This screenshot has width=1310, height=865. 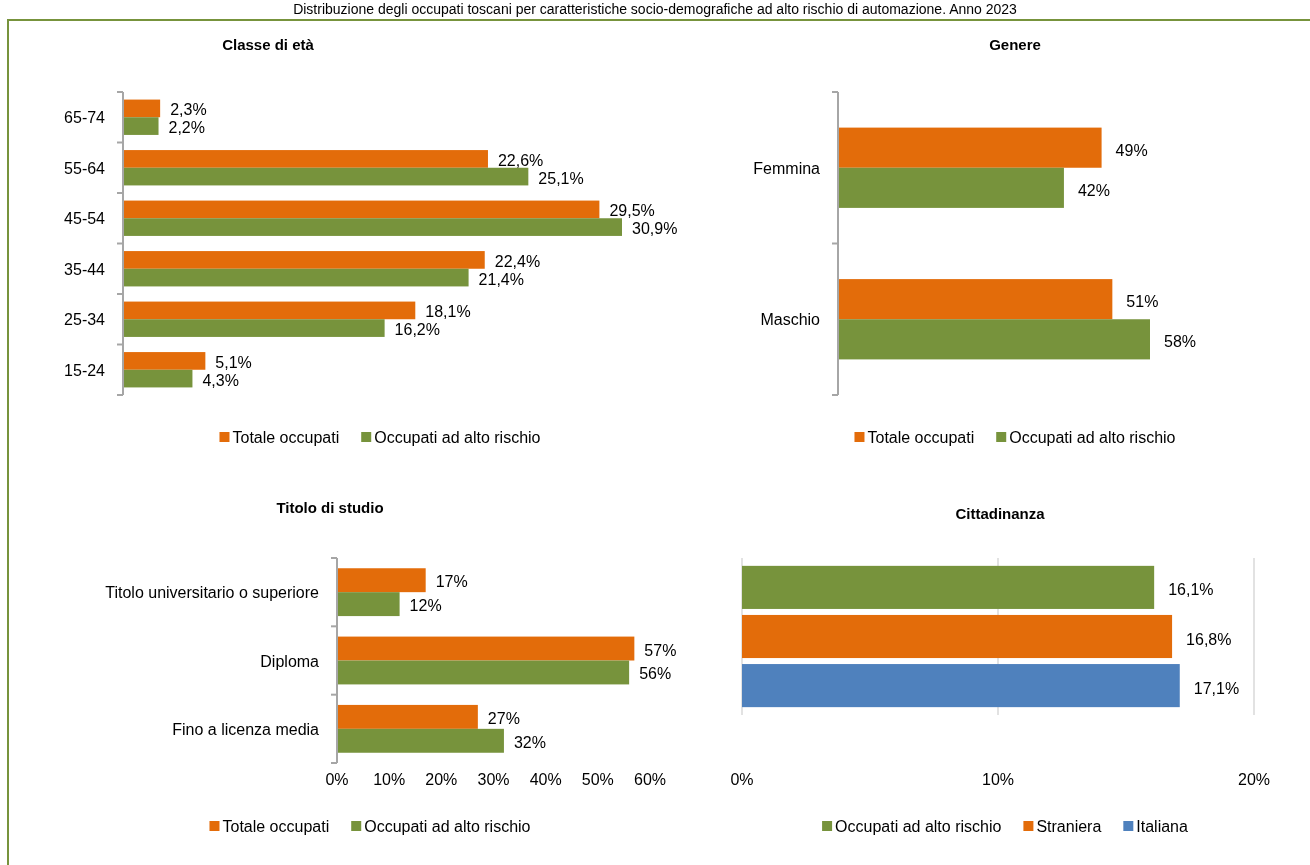 What do you see at coordinates (220, 380) in the screenshot?
I see `data-label: 4,3%` at bounding box center [220, 380].